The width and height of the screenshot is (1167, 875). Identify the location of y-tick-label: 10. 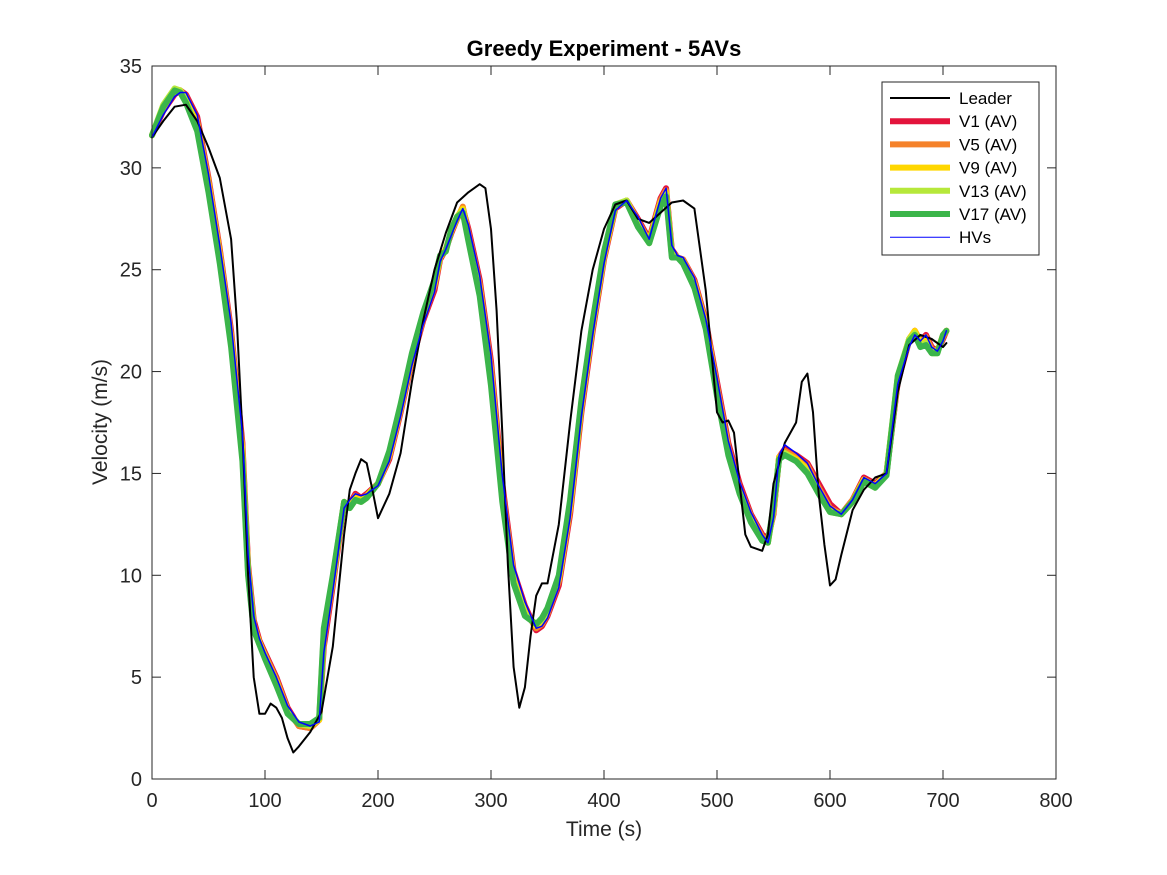
(131, 576).